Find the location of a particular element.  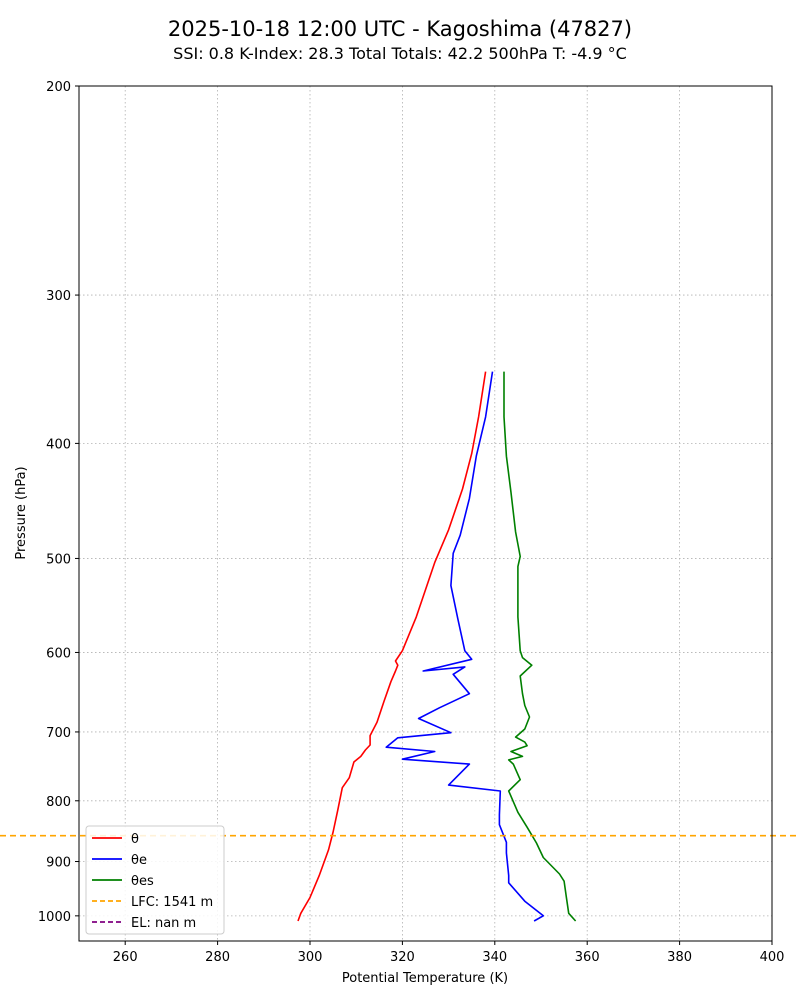

y-tick-label: 600 is located at coordinates (58, 653).